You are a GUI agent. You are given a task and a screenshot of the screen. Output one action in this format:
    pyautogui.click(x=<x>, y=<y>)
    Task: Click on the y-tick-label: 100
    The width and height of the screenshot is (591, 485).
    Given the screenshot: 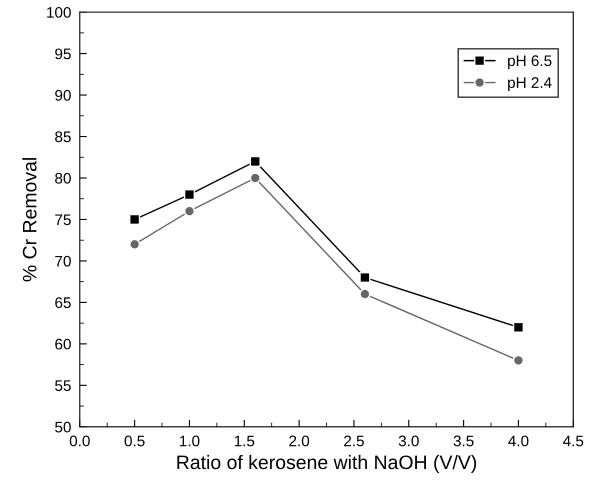 What is the action you would take?
    pyautogui.click(x=59, y=12)
    